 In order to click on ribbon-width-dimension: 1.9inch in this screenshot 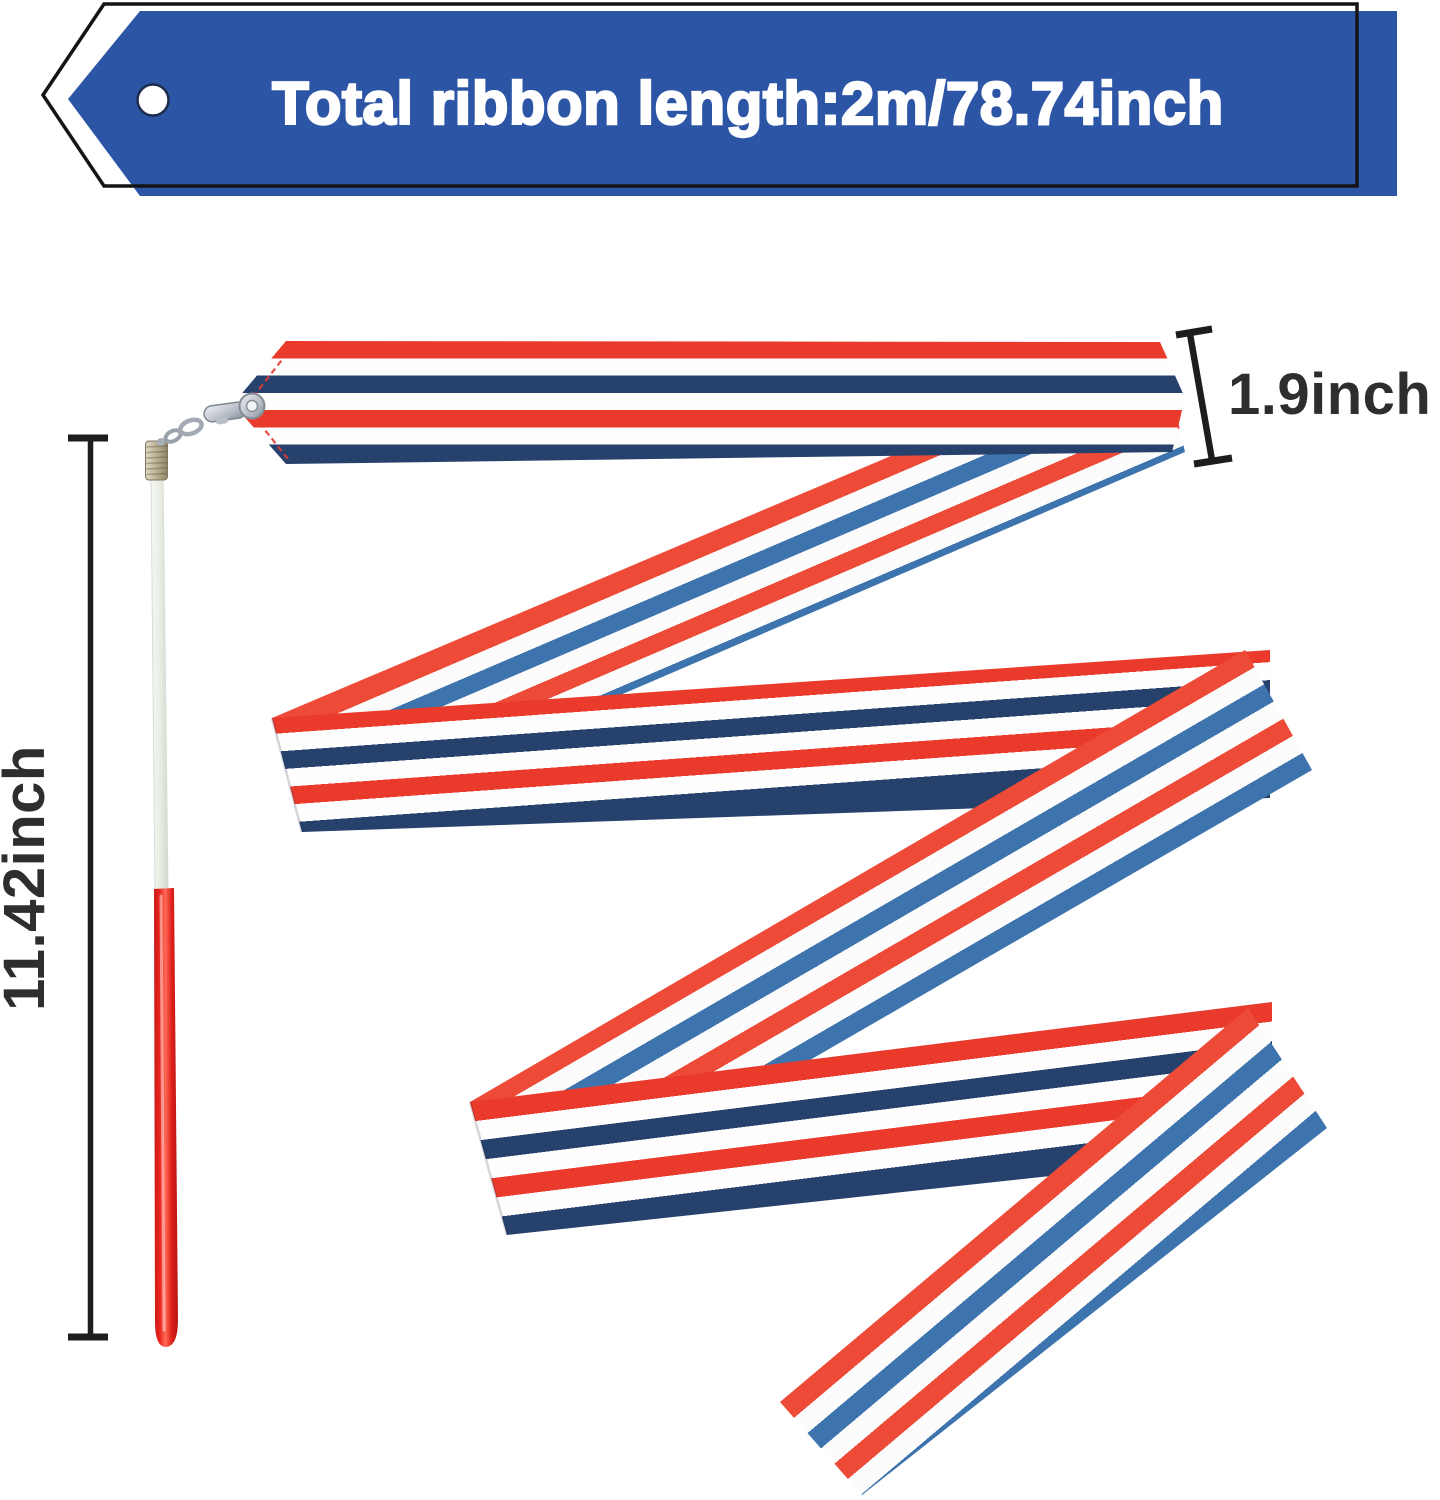, I will do `click(1303, 396)`.